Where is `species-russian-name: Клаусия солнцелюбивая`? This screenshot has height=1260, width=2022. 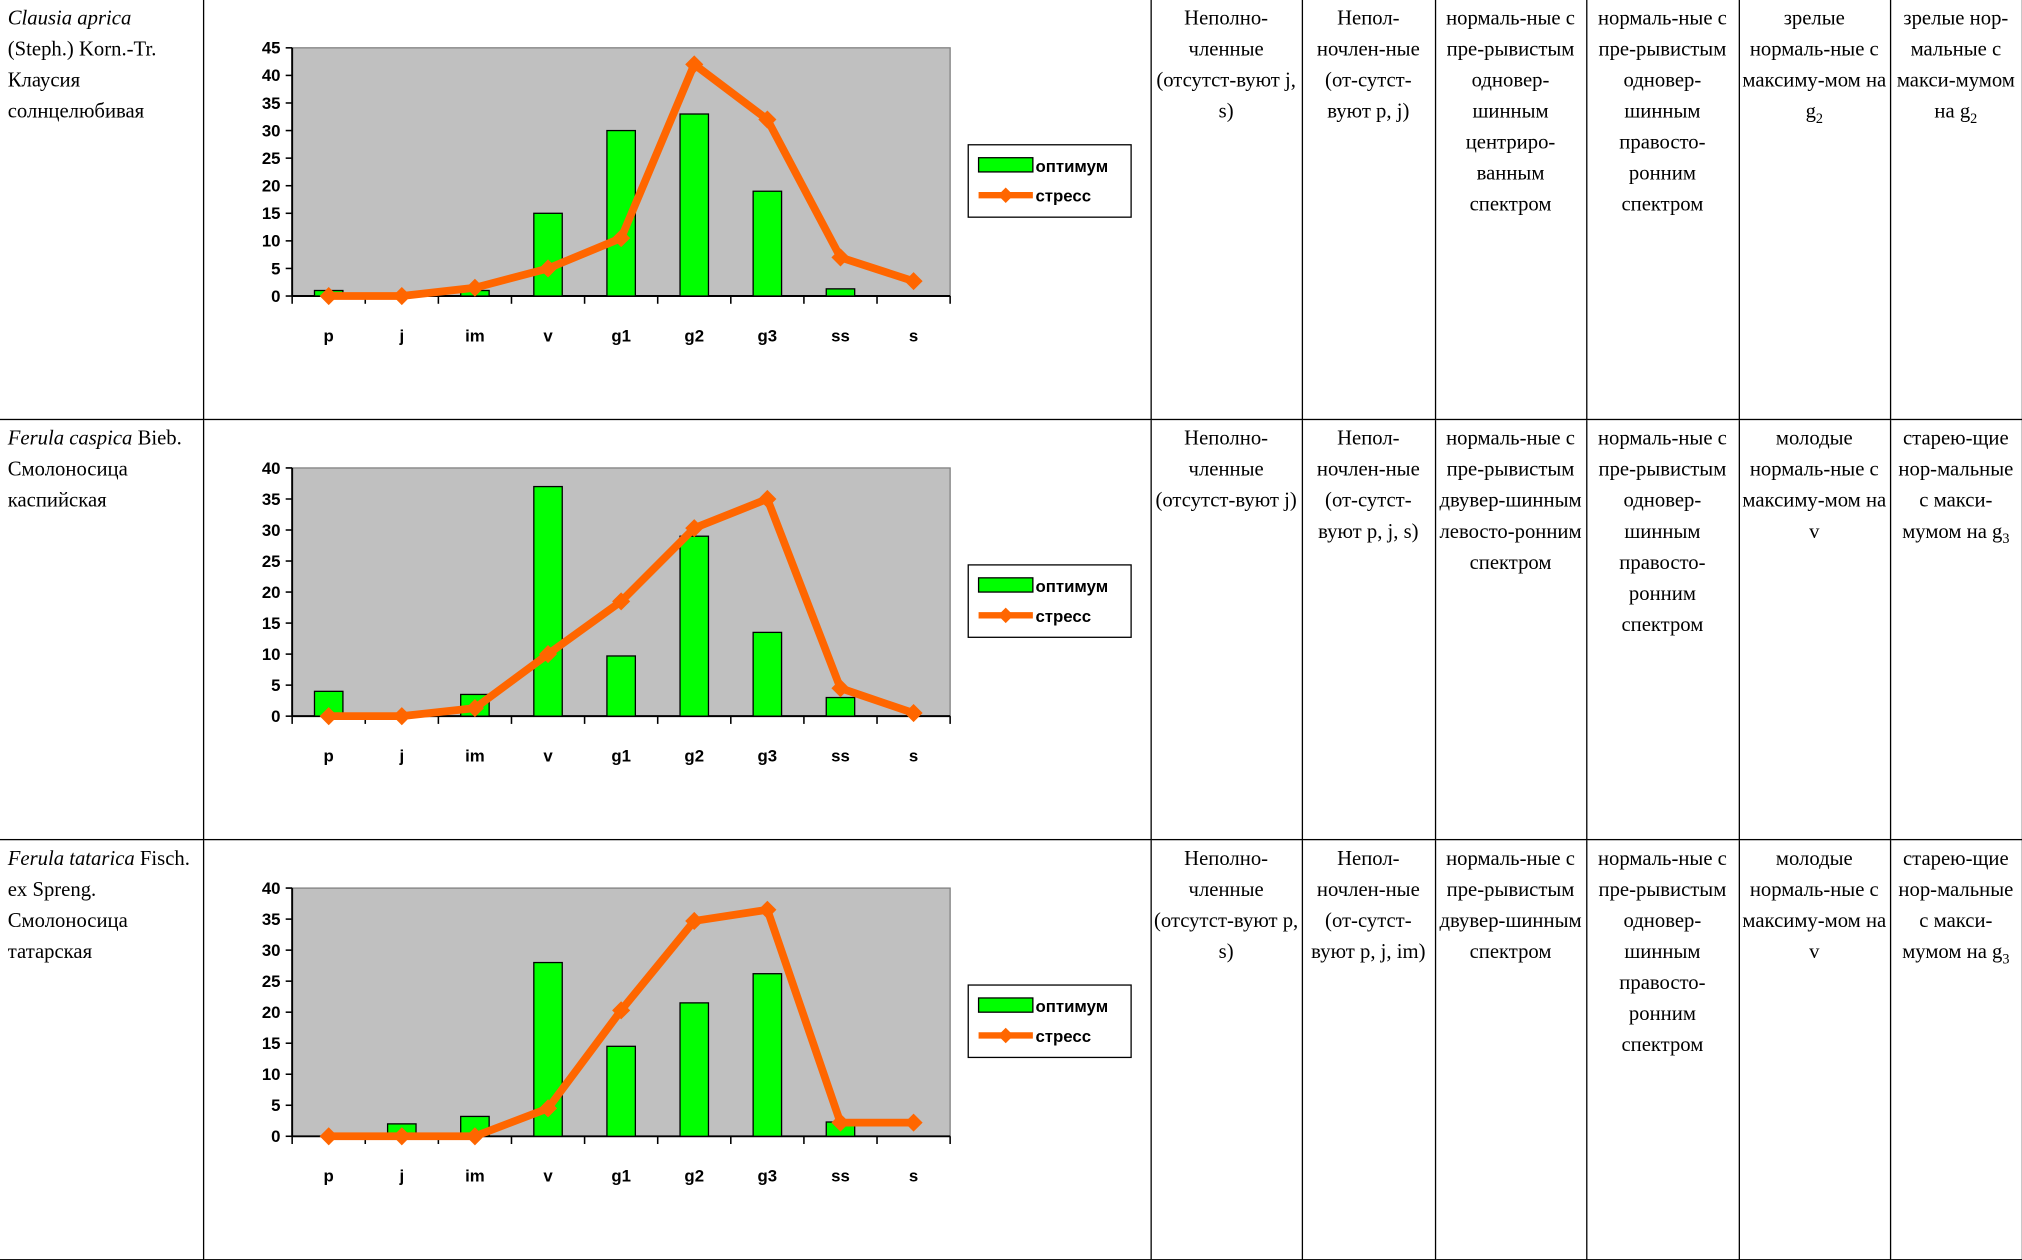 species-russian-name: Клаусия солнцелюбивая is located at coordinates (76, 96).